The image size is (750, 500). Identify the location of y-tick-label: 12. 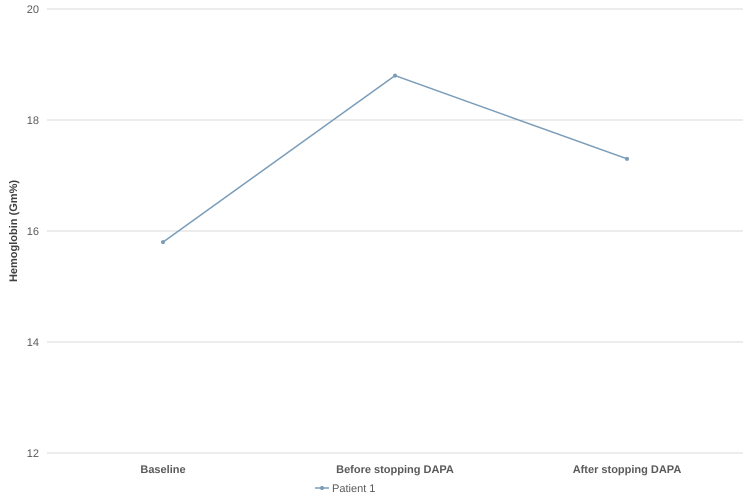
(32, 454).